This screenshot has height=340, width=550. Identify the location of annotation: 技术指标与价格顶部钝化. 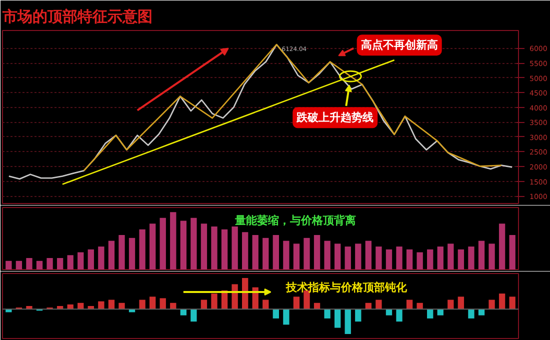
(346, 287).